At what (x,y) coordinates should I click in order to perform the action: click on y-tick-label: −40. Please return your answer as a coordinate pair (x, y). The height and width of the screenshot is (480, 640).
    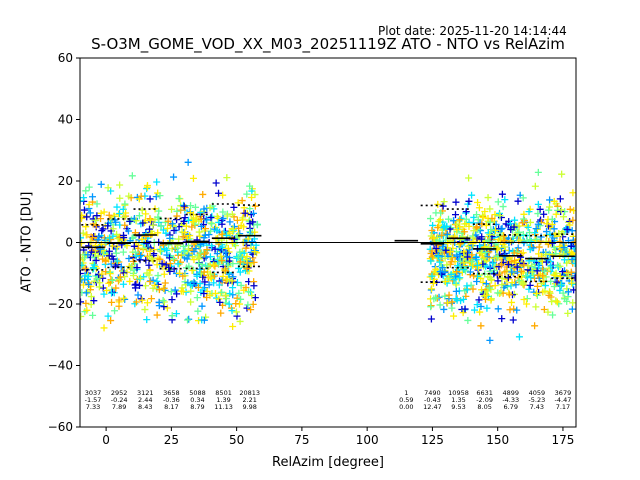
    Looking at the image, I should click on (60, 366).